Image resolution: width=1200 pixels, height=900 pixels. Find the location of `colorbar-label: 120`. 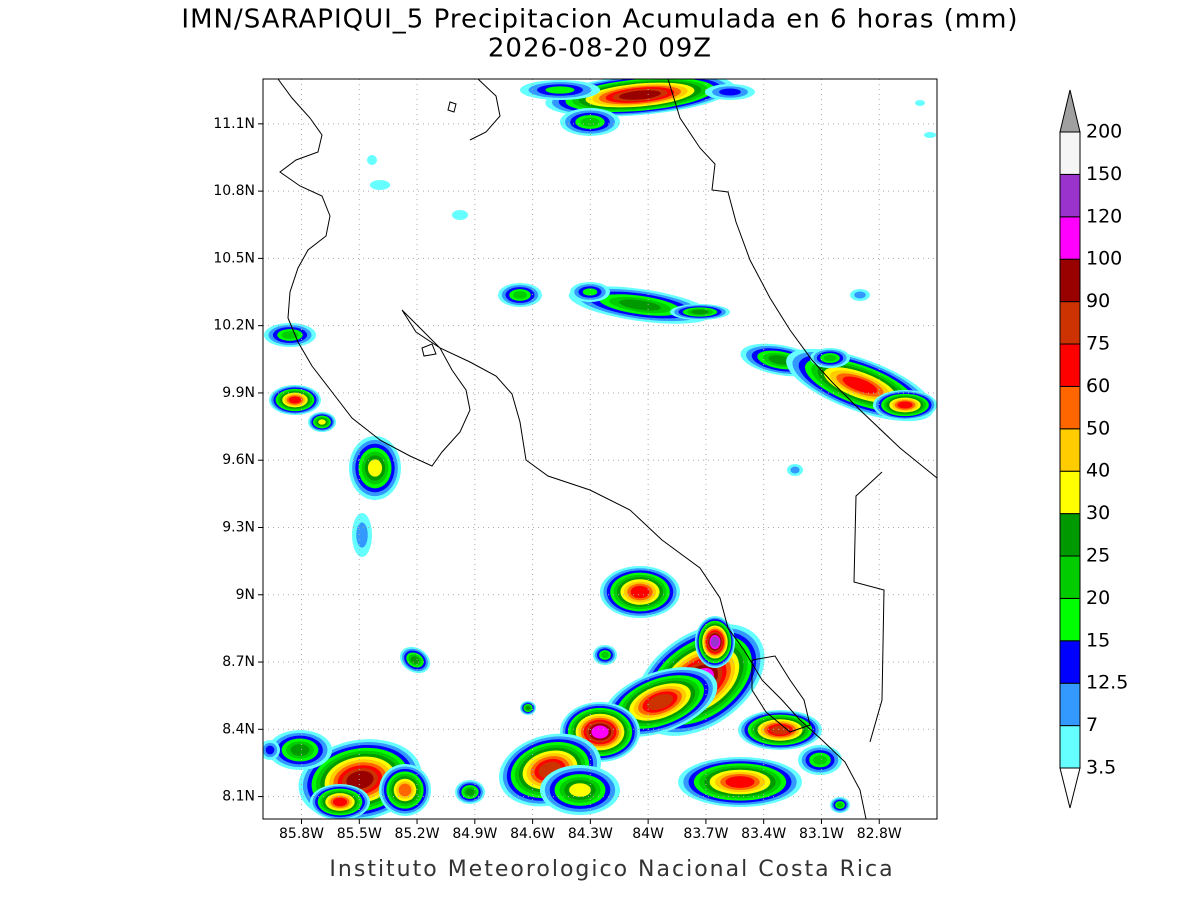

colorbar-label: 120 is located at coordinates (1104, 216).